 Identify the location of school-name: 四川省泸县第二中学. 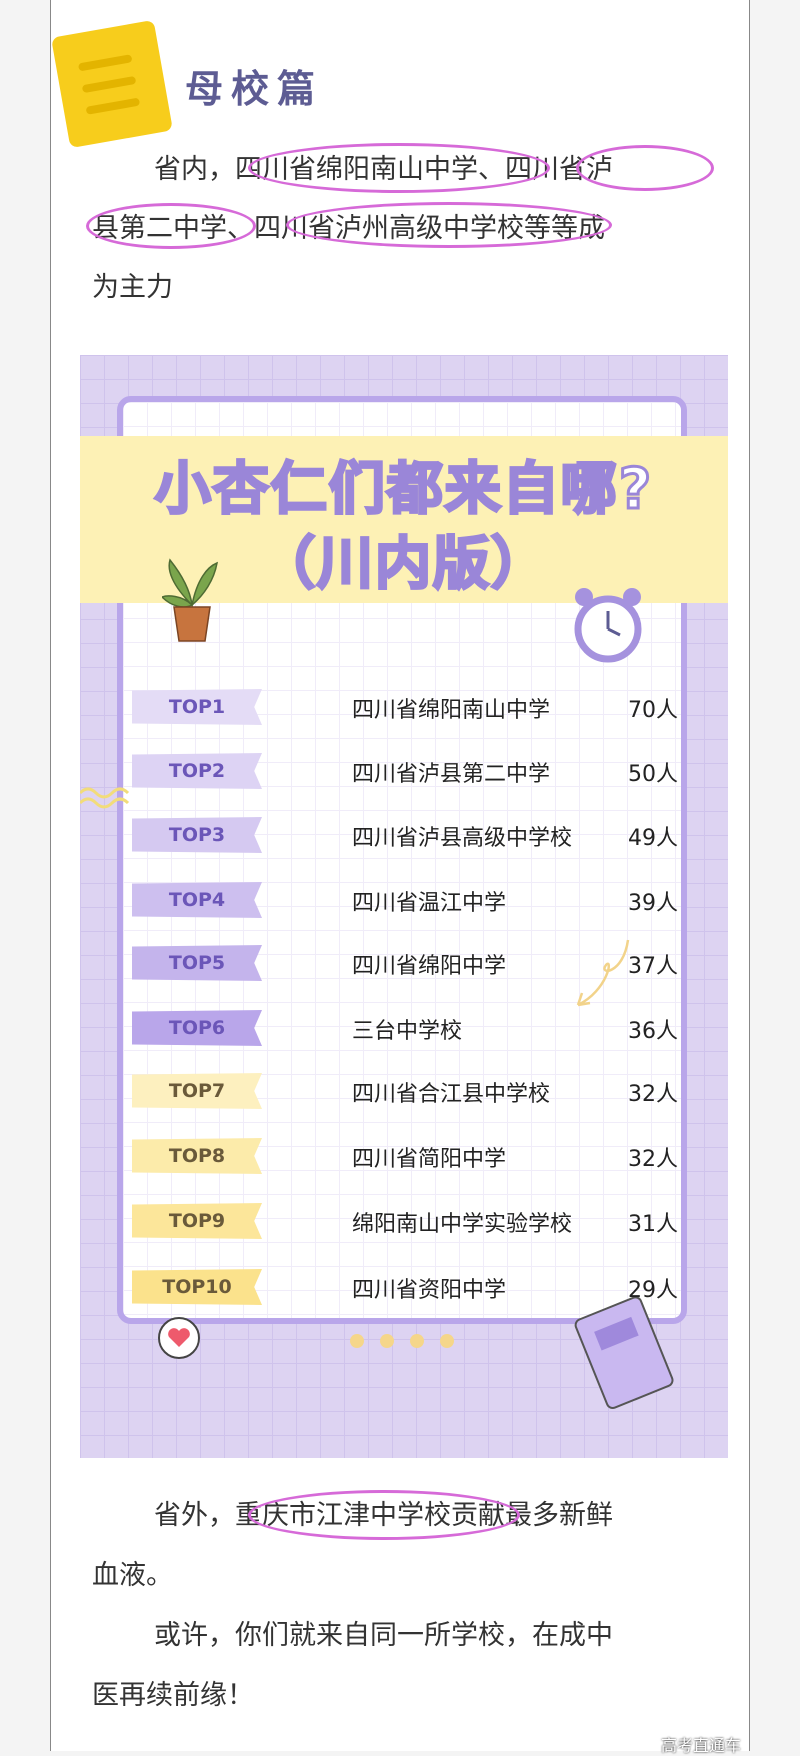
(451, 774).